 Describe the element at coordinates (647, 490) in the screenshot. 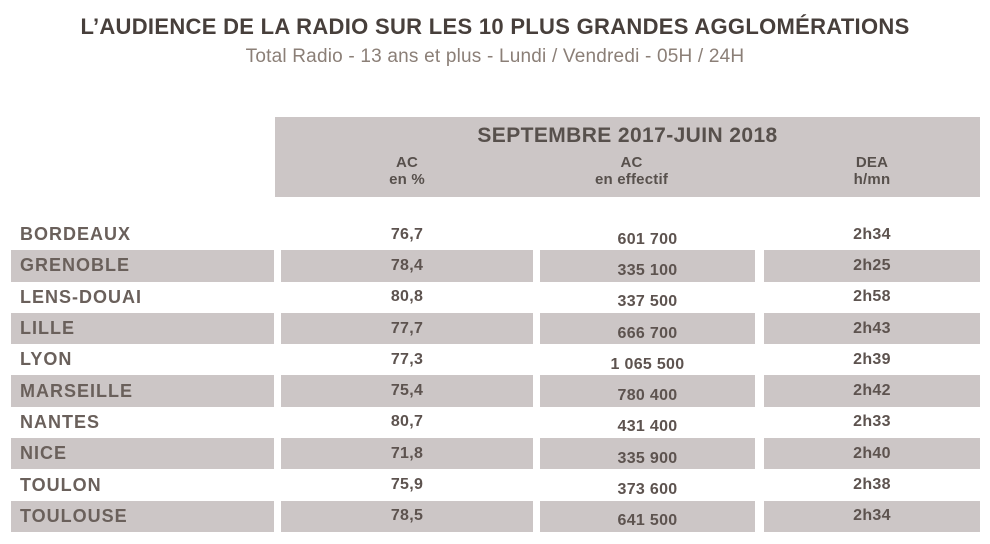

I see `ac-effectif-value: 373 600` at that location.